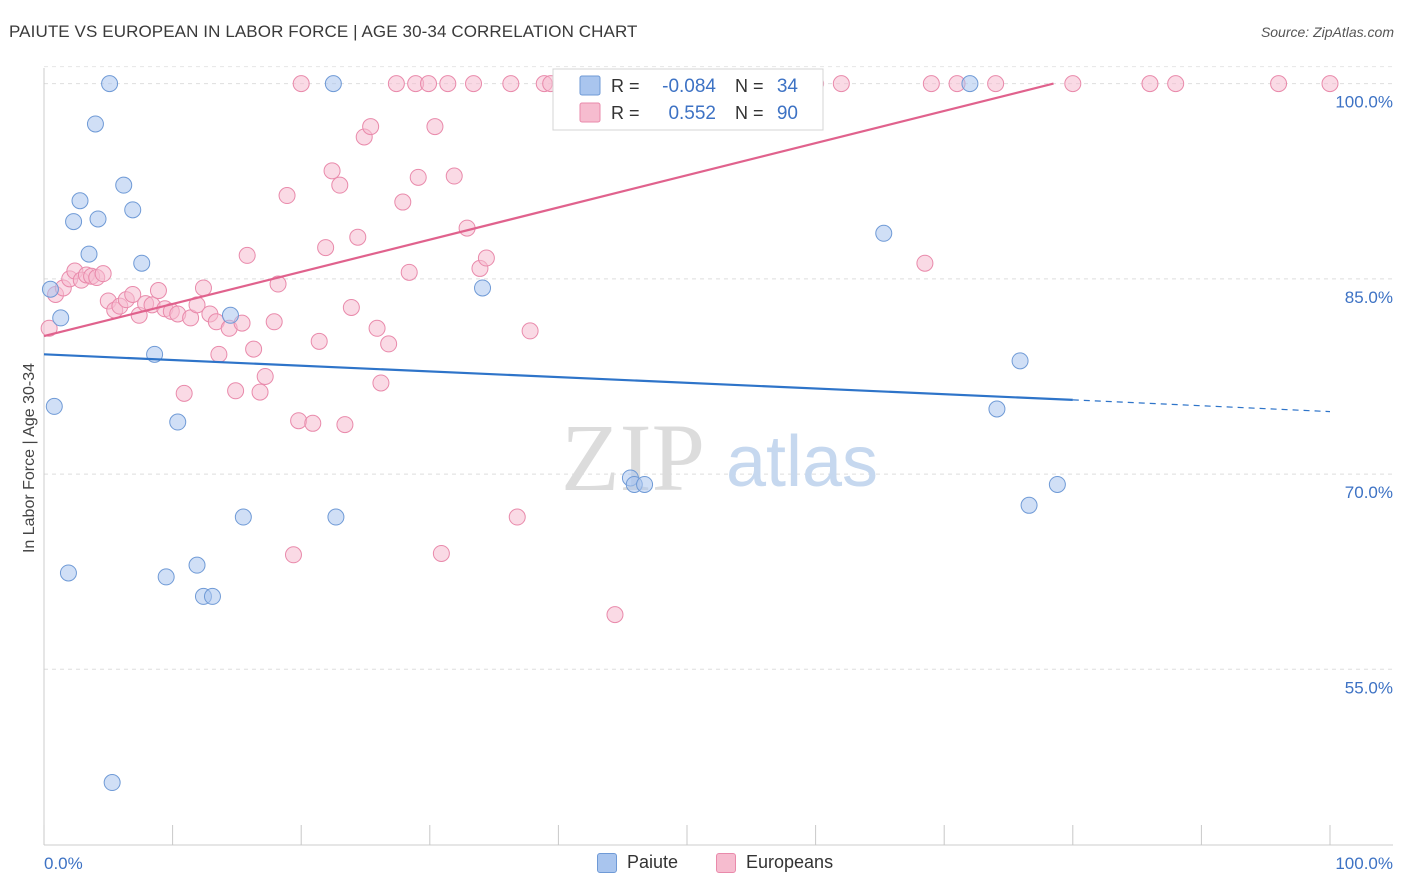 The height and width of the screenshot is (892, 1406). Describe the element at coordinates (689, 86) in the screenshot. I see `stats-r-value-paiute: -0.084` at that location.